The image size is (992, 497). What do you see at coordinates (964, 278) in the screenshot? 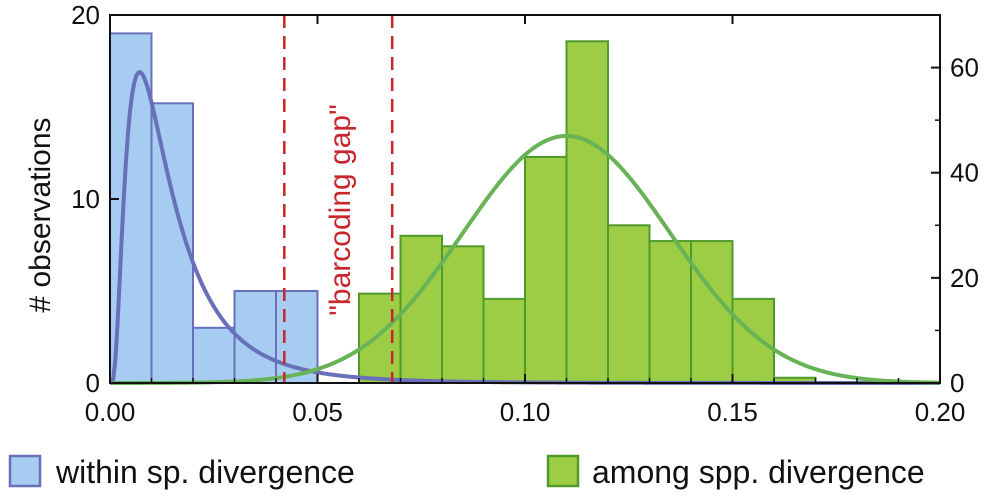
I see `y-right-tick-label: 20` at bounding box center [964, 278].